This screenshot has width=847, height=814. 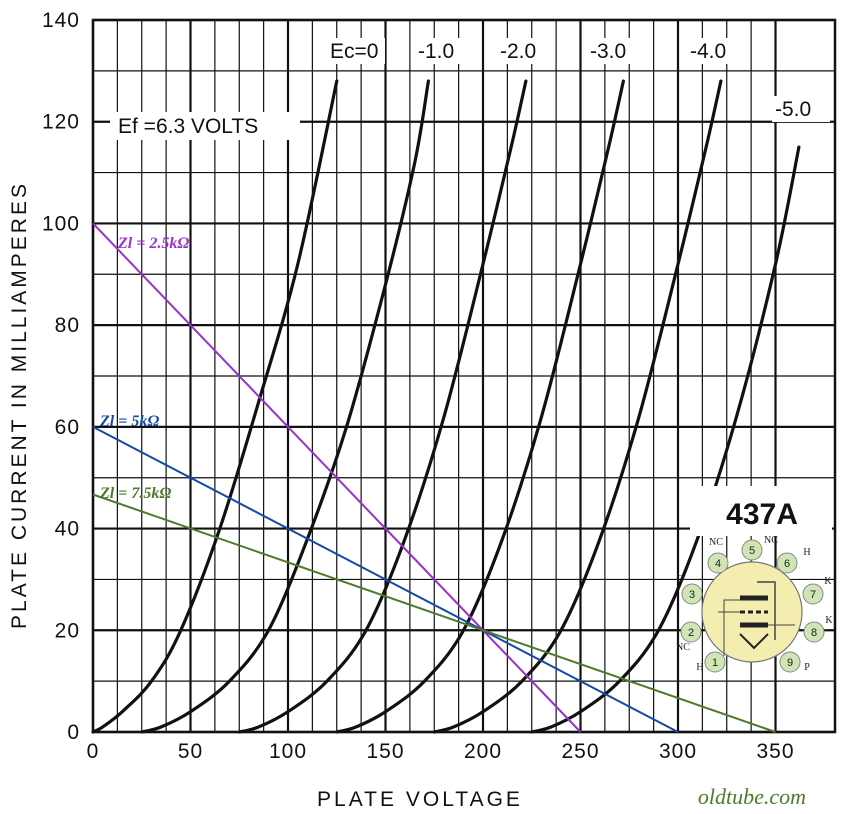 I want to click on load-line-label: Zl = 5kΩ, so click(x=129, y=421).